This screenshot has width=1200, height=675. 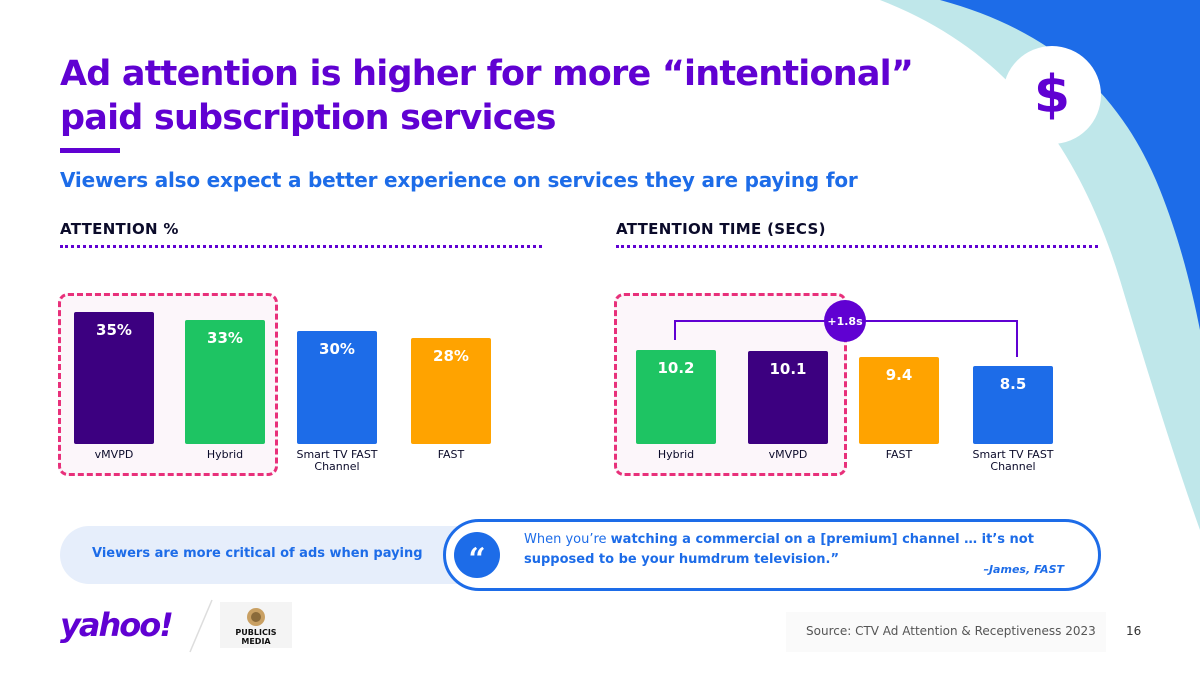 What do you see at coordinates (256, 641) in the screenshot?
I see `publicis-line2: MEDIA` at bounding box center [256, 641].